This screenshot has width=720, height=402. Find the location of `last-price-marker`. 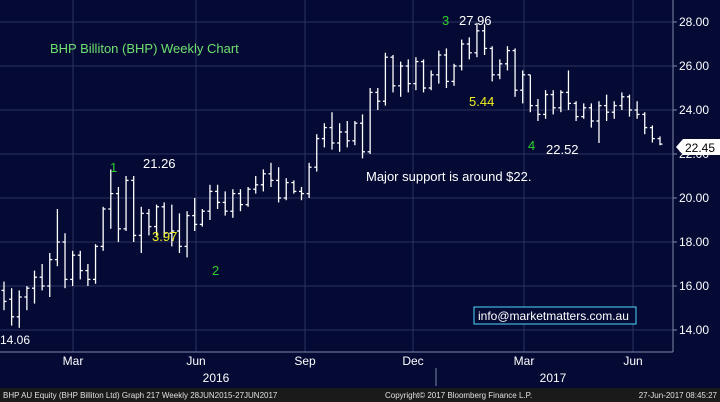

last-price-marker is located at coordinates (698, 147).